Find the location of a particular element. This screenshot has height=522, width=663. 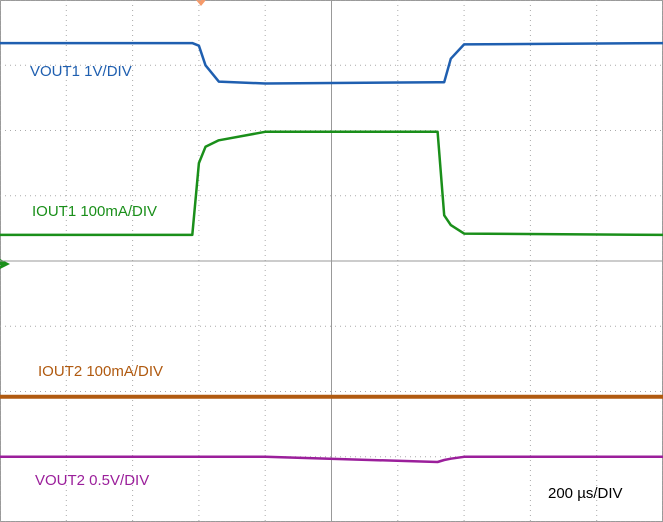

trace-label: VOUT1 1V/DIV is located at coordinates (81, 71).